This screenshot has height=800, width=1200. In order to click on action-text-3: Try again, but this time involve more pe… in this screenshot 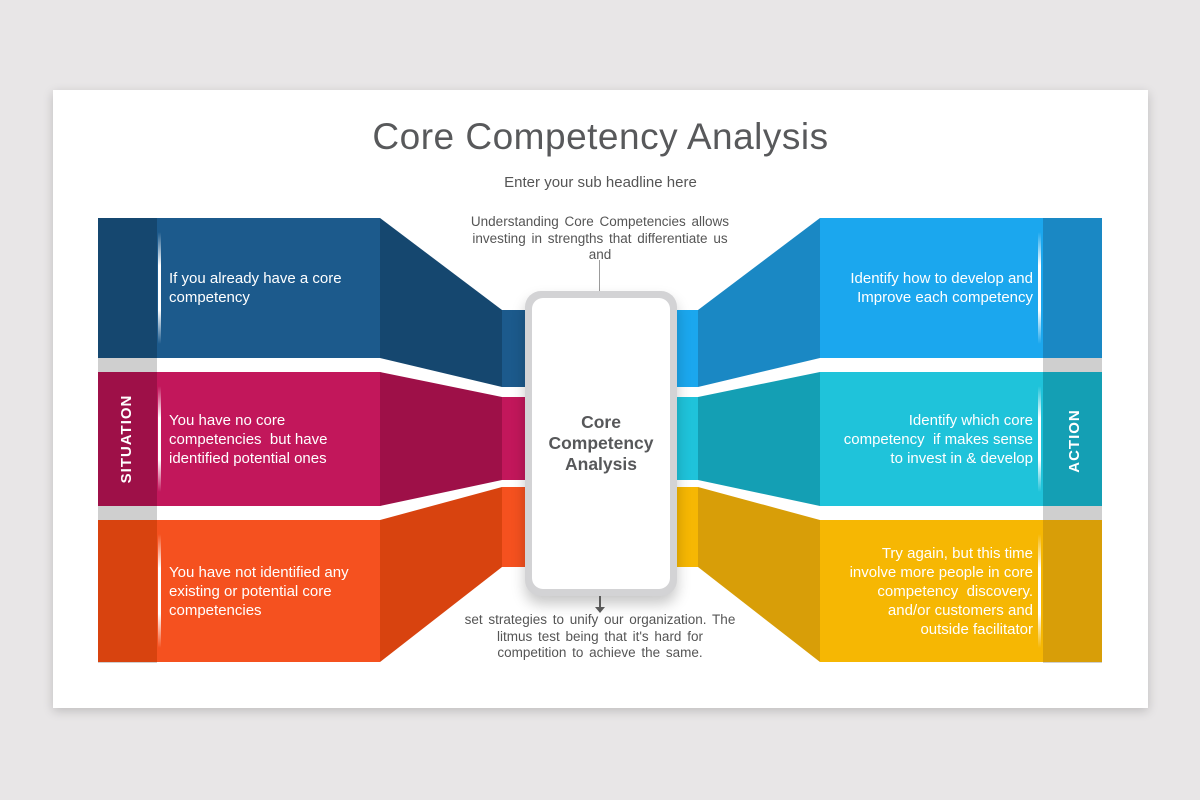, I will do `click(941, 591)`.